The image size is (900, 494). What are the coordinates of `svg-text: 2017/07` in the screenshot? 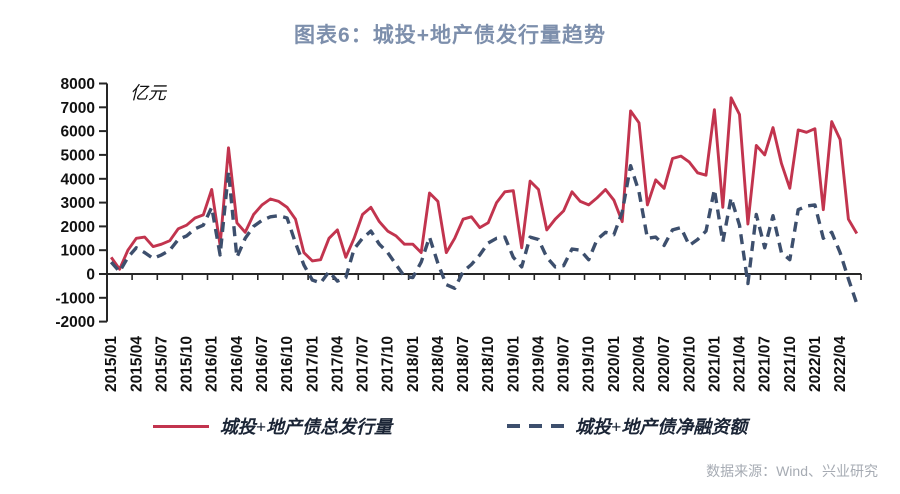 It's located at (363, 364).